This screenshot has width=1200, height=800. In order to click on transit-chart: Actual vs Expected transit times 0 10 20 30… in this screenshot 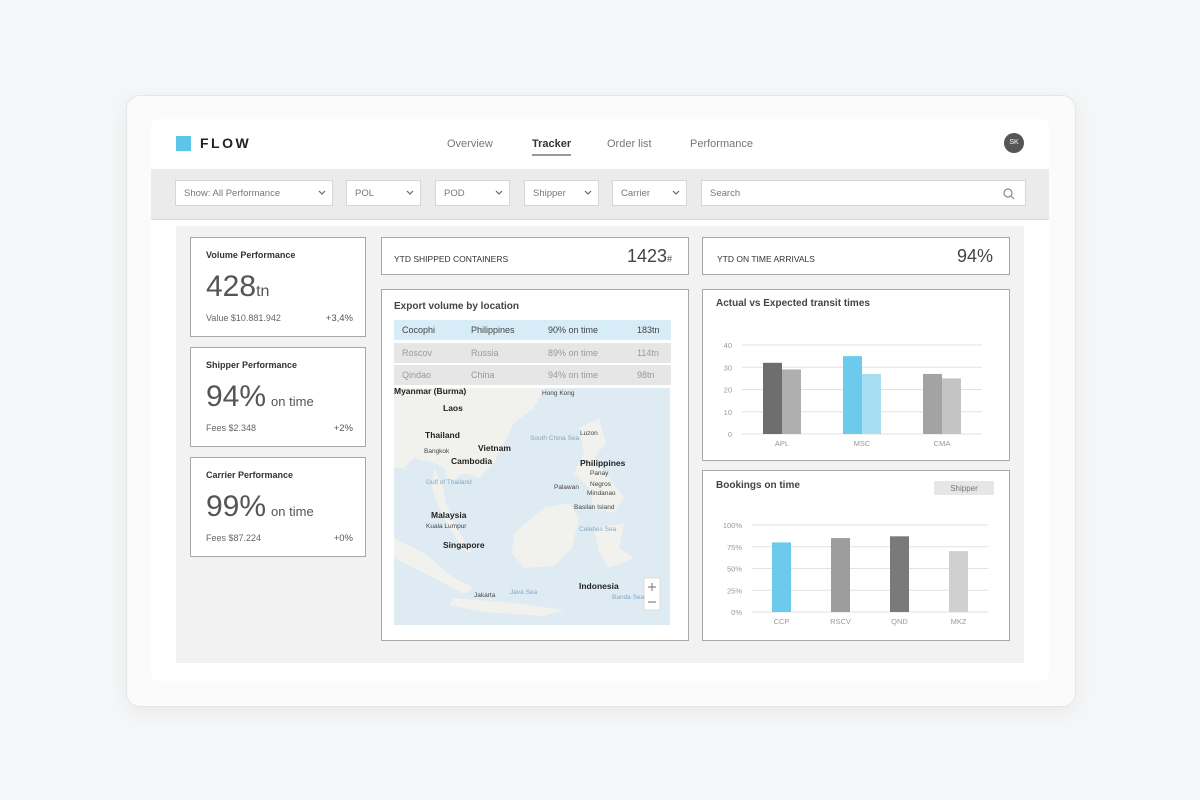, I will do `click(849, 373)`.